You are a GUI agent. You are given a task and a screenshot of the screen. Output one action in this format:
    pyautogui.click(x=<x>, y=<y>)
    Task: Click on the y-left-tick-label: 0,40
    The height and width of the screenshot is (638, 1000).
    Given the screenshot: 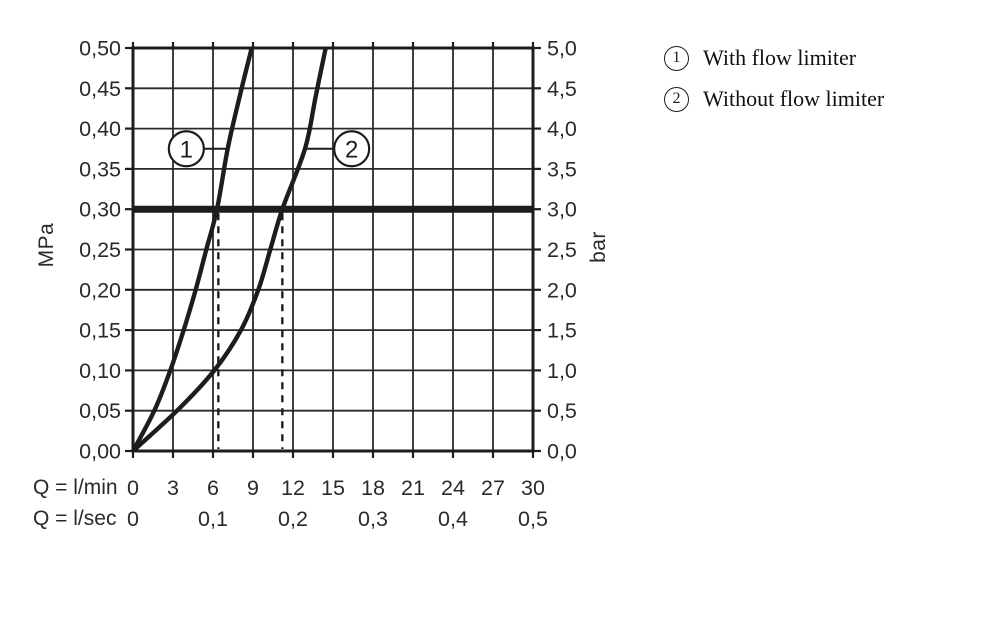 What is the action you would take?
    pyautogui.click(x=100, y=129)
    